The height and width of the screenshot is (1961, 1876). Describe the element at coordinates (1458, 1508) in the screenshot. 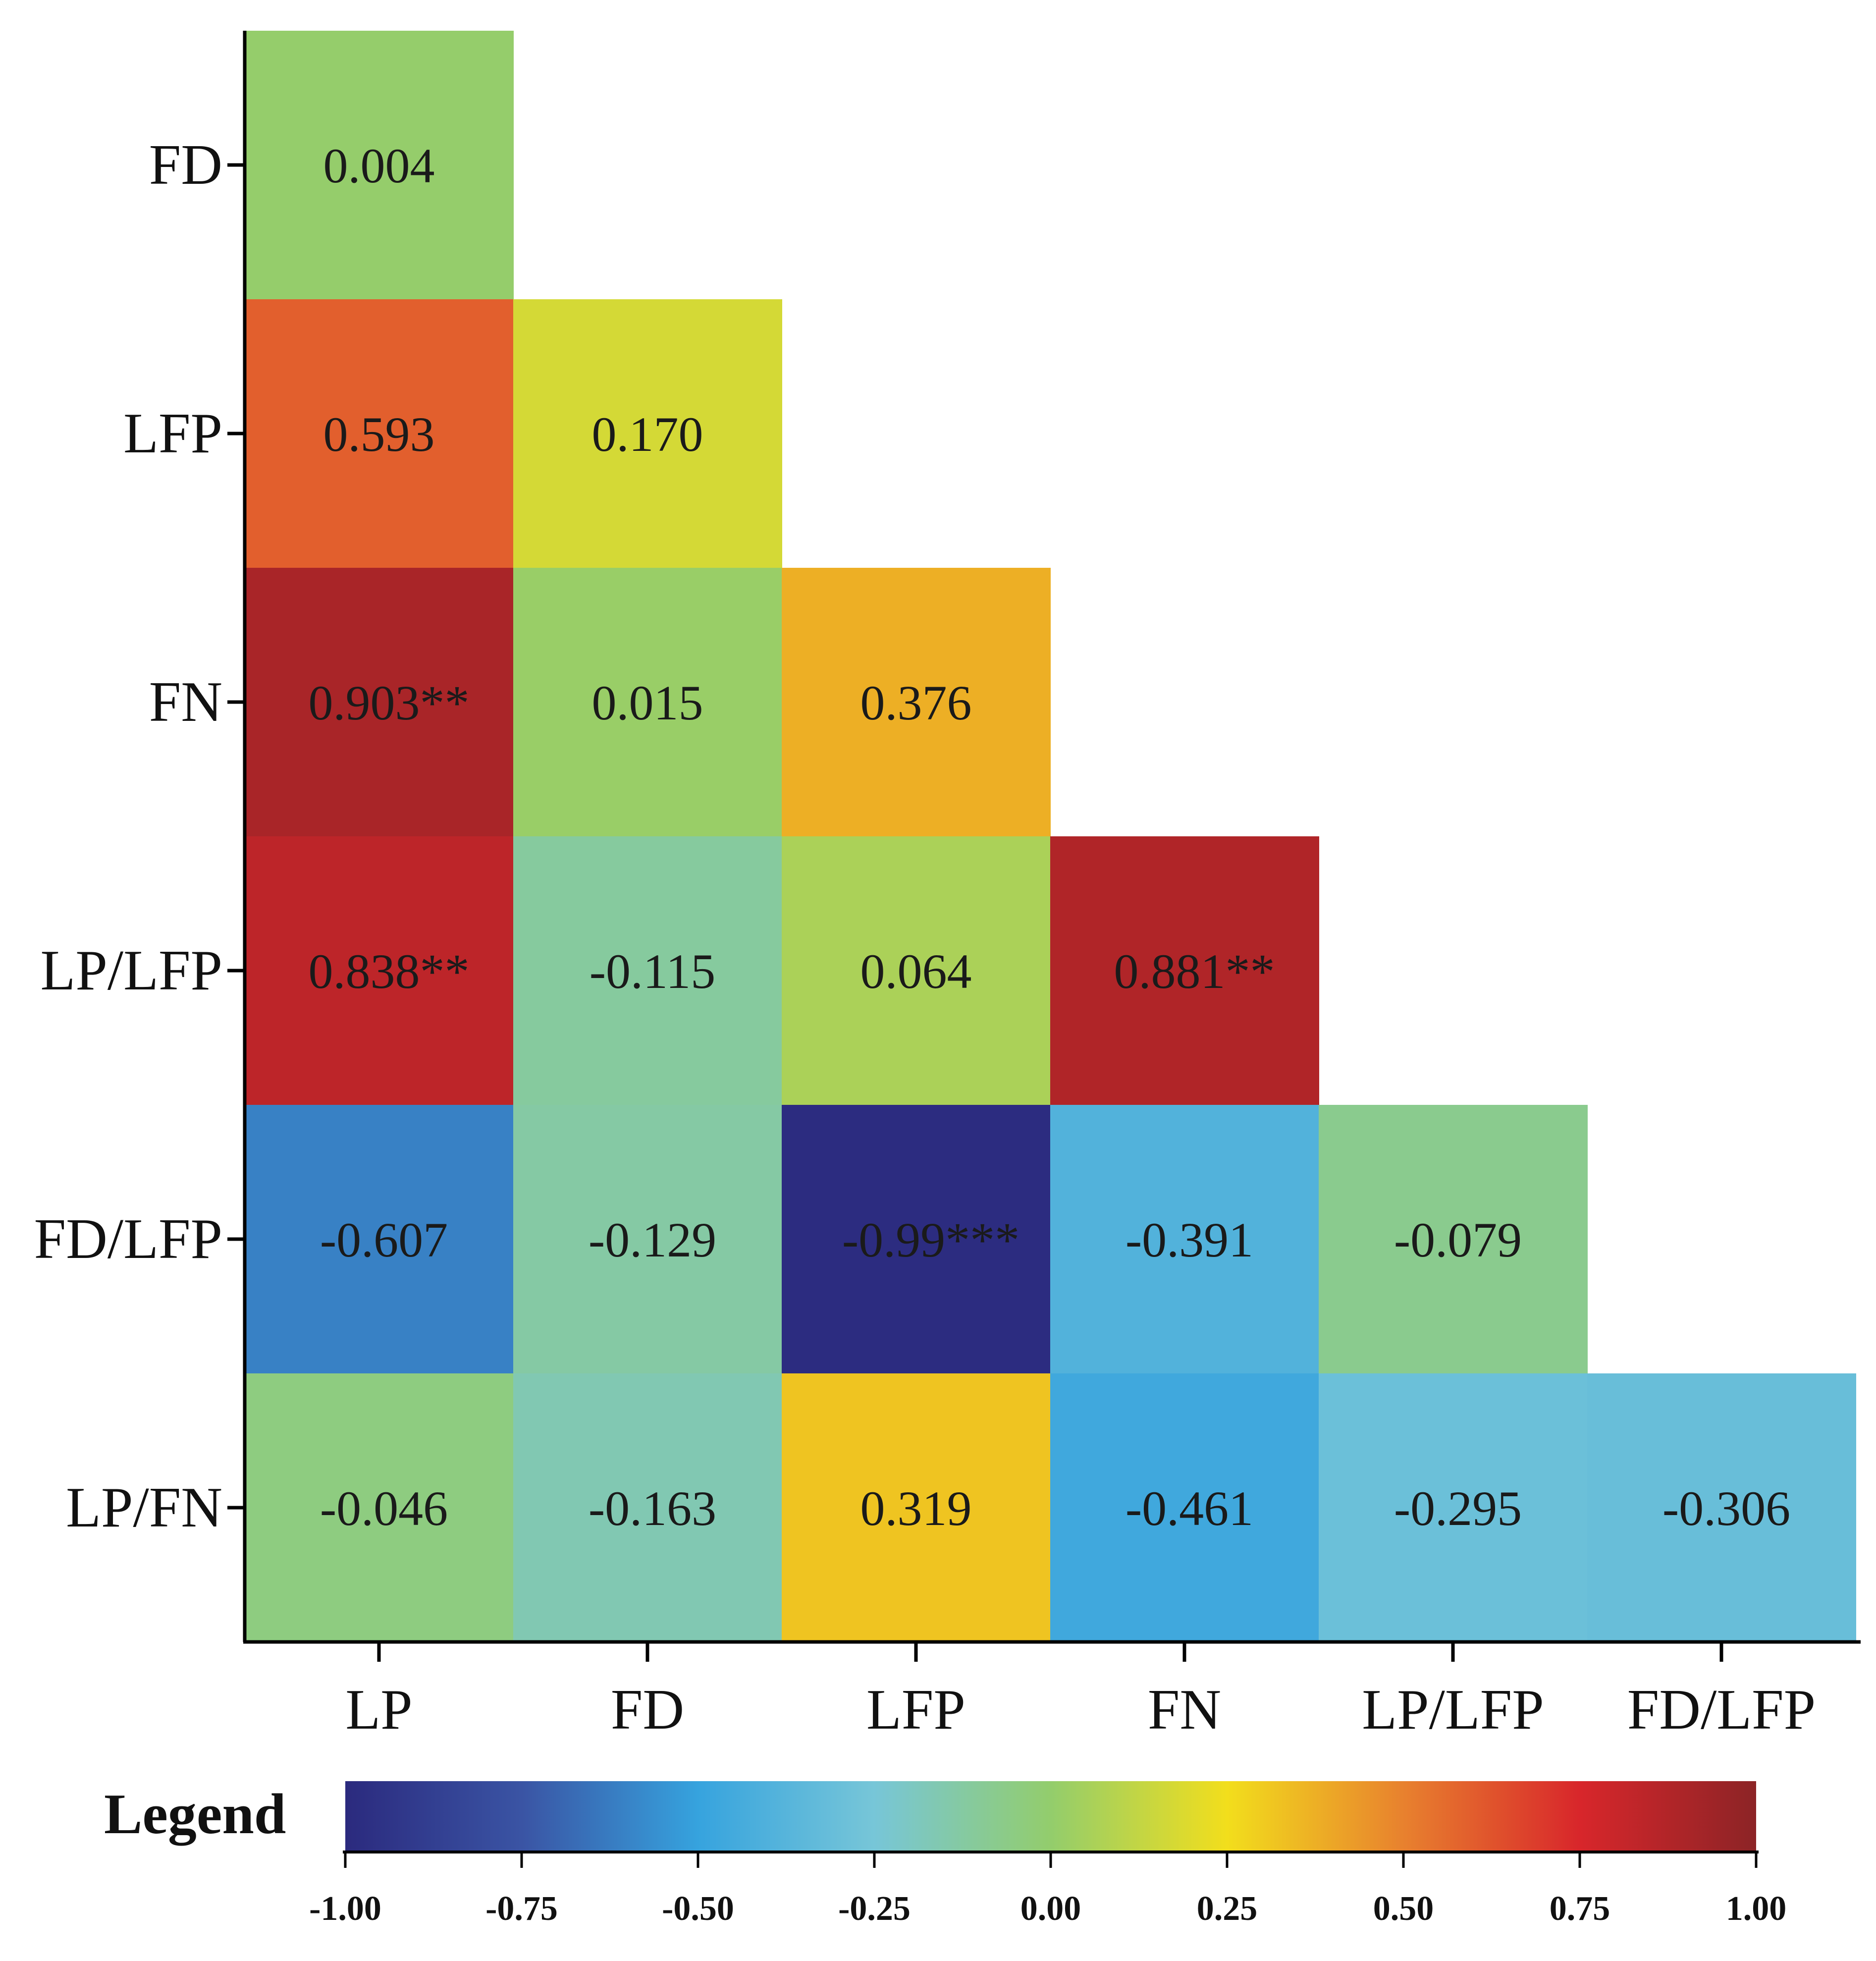

I see `cell-value-label-lp-fn-lp-lfp: -0.295` at that location.